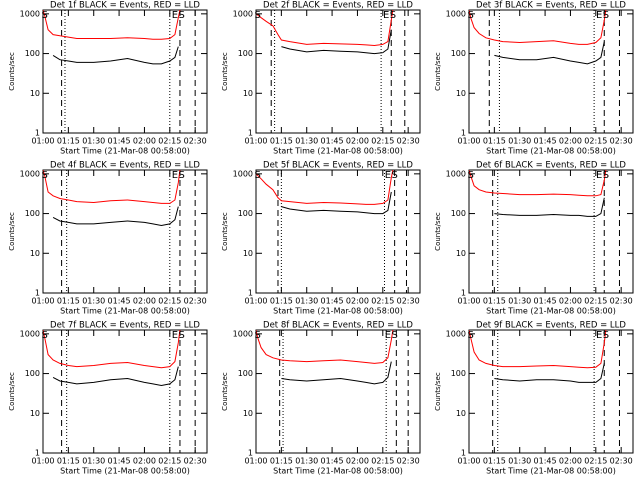 The image size is (640, 480). What do you see at coordinates (125, 166) in the screenshot?
I see `chart-title: Det 4f BLACK = Events, RED = LLD` at bounding box center [125, 166].